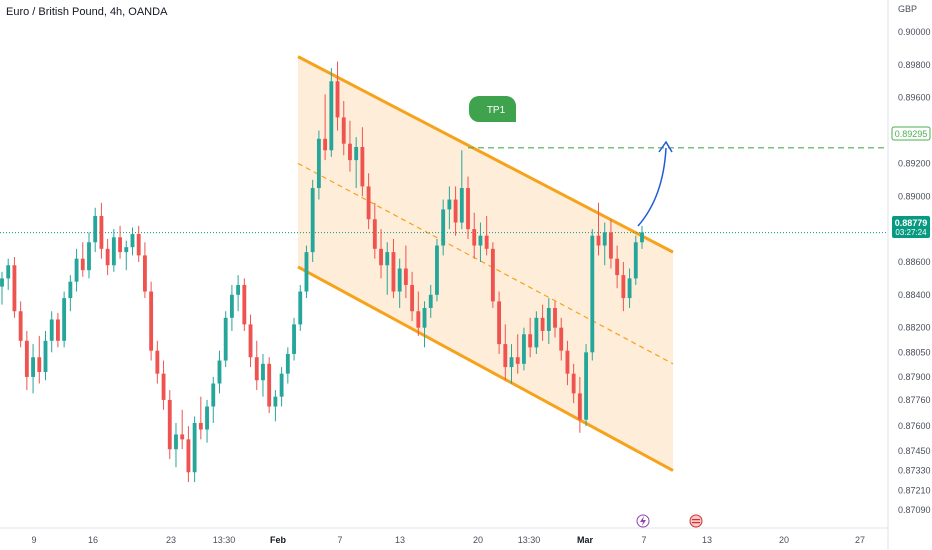  I want to click on flag-event-icon, so click(696, 521).